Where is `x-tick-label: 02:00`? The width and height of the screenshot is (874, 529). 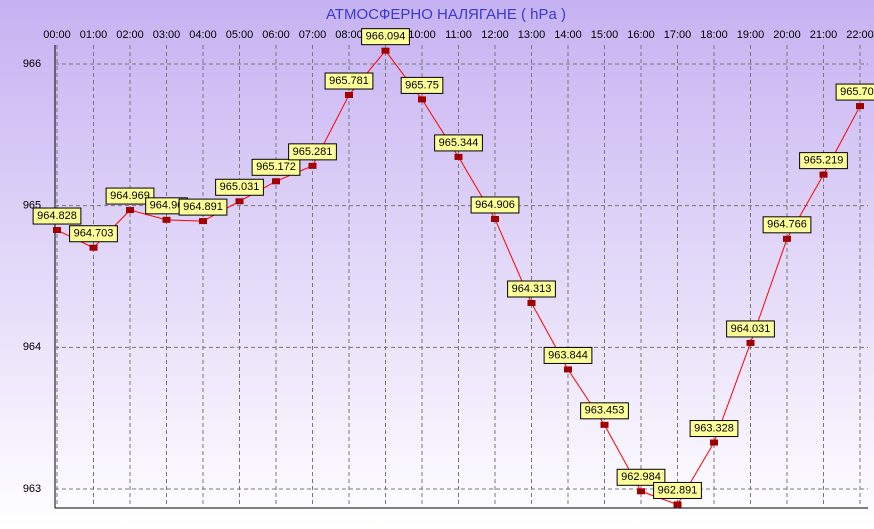
x-tick-label: 02:00 is located at coordinates (130, 35).